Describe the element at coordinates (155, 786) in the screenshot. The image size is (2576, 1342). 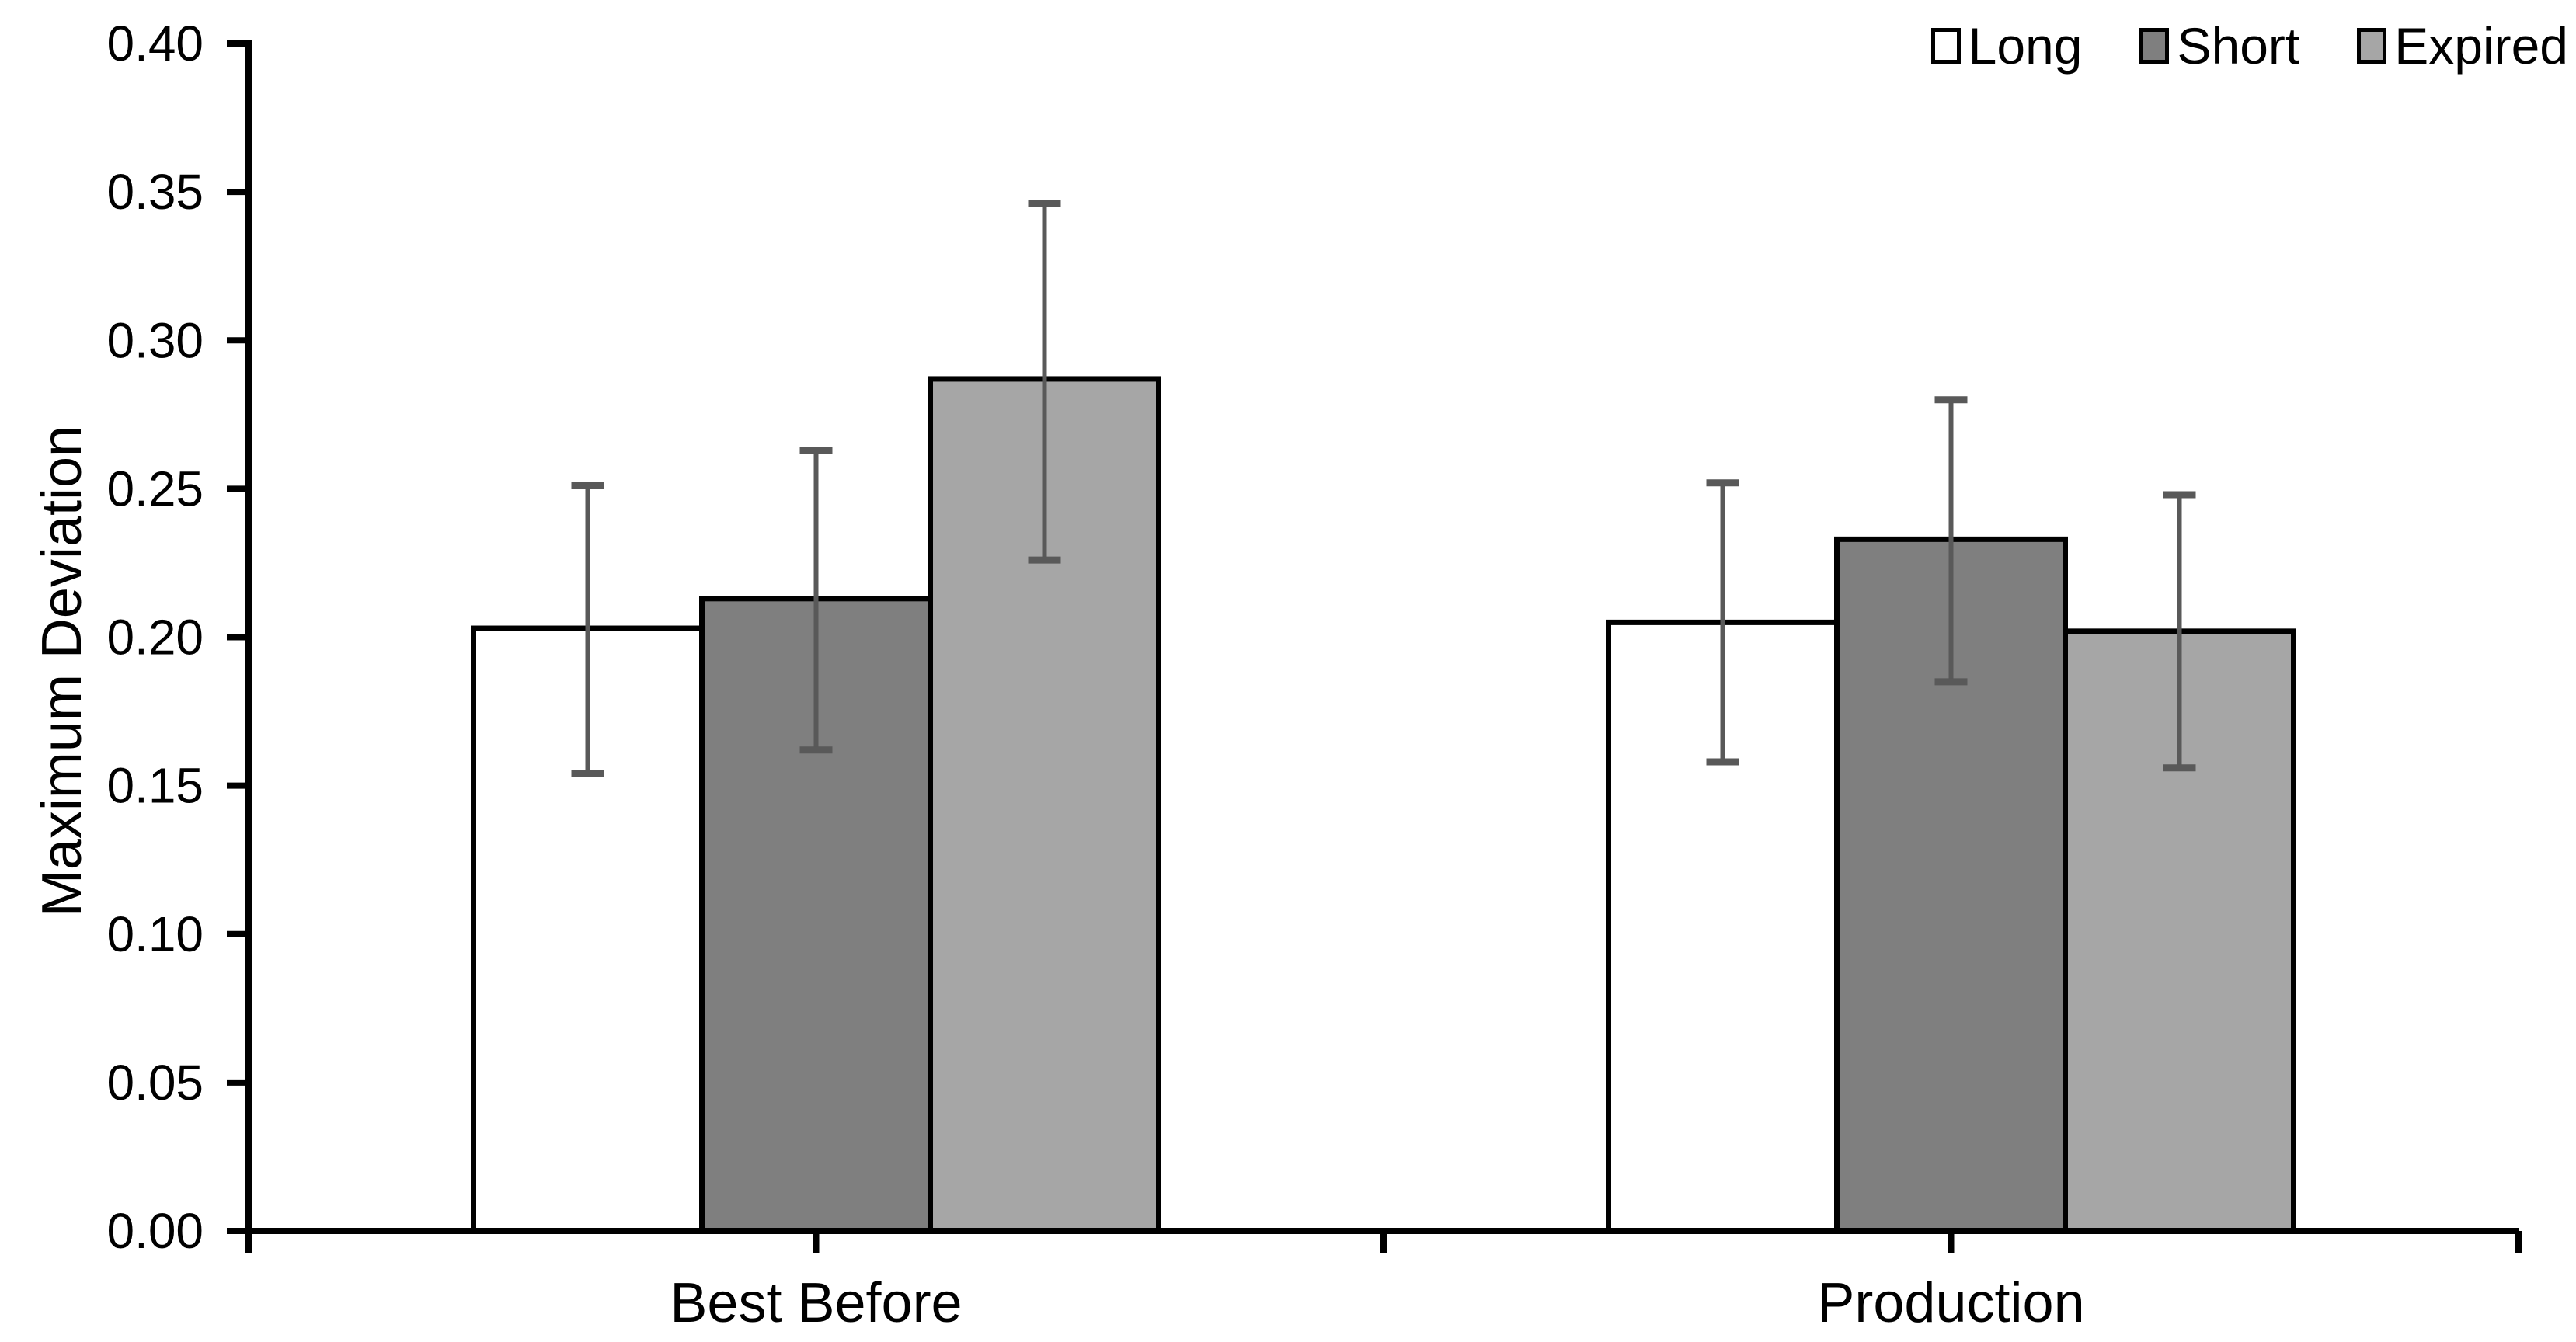
I see `y-tick-label-0.15: 0.15` at that location.